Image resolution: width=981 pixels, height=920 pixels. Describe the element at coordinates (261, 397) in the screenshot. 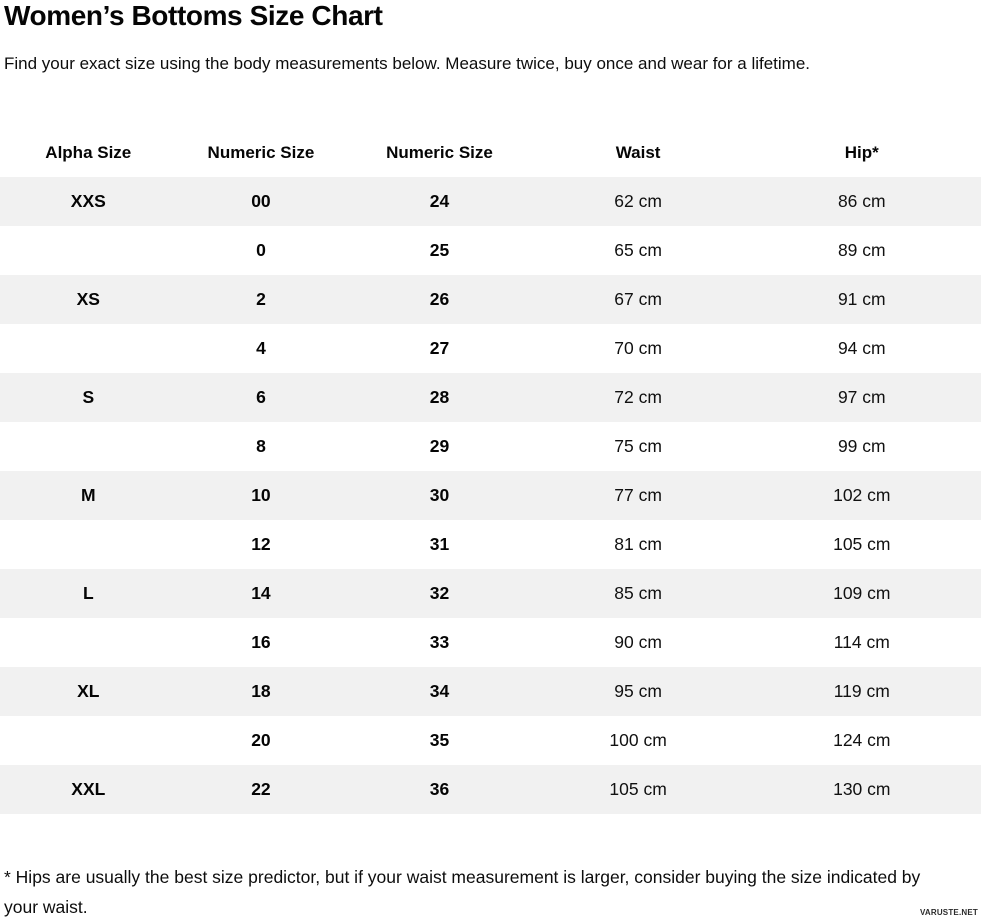

I see `numeric-size-cell: 6` at that location.